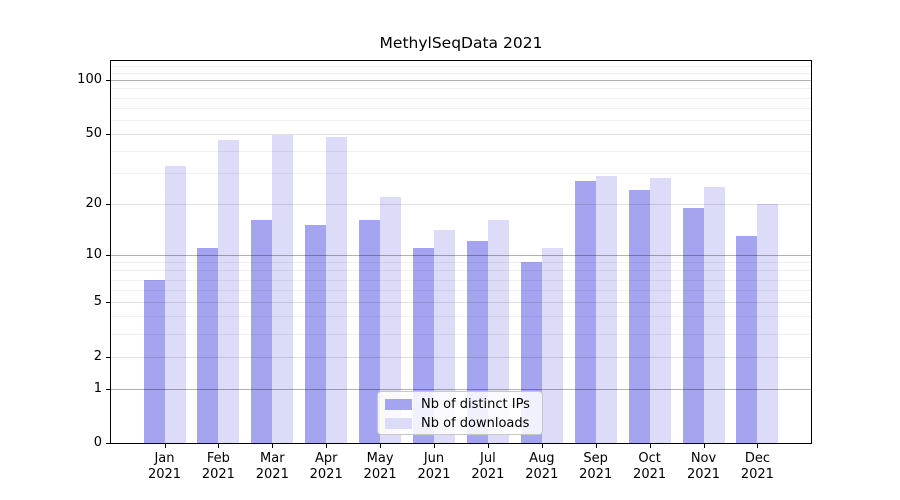  I want to click on x-tick-mark-nov, so click(704, 446).